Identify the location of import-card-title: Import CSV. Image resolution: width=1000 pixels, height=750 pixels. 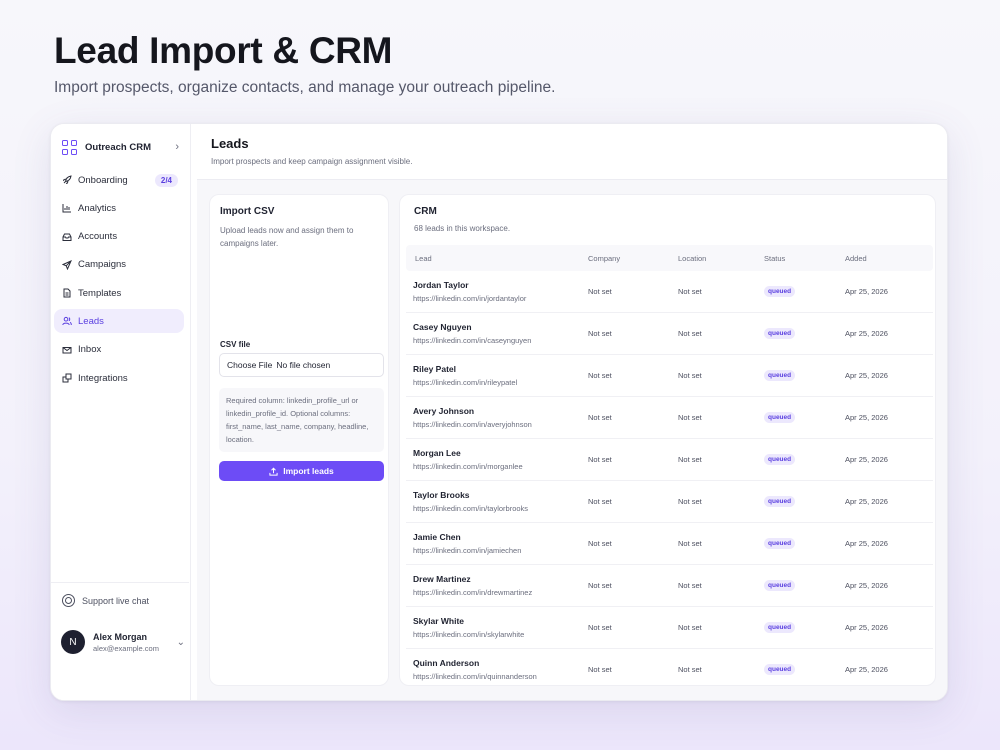
(247, 211).